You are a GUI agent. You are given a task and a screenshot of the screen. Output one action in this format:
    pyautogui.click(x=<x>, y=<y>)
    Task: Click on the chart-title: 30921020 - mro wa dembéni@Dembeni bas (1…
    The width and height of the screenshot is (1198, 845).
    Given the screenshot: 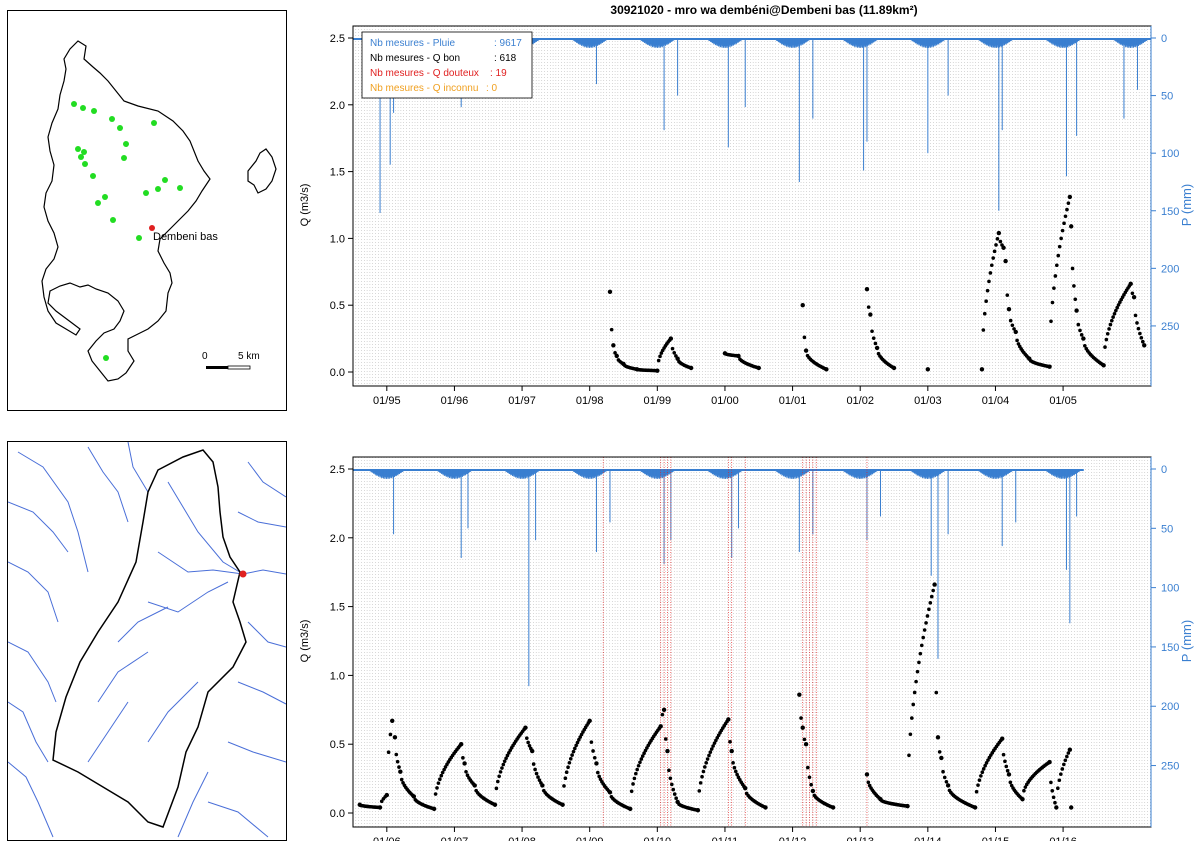 What is the action you would take?
    pyautogui.click(x=763, y=10)
    